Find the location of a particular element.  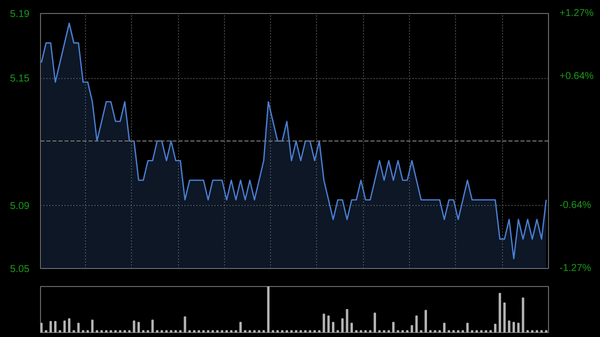

y-tick-label: 5.09 is located at coordinates (20, 206).